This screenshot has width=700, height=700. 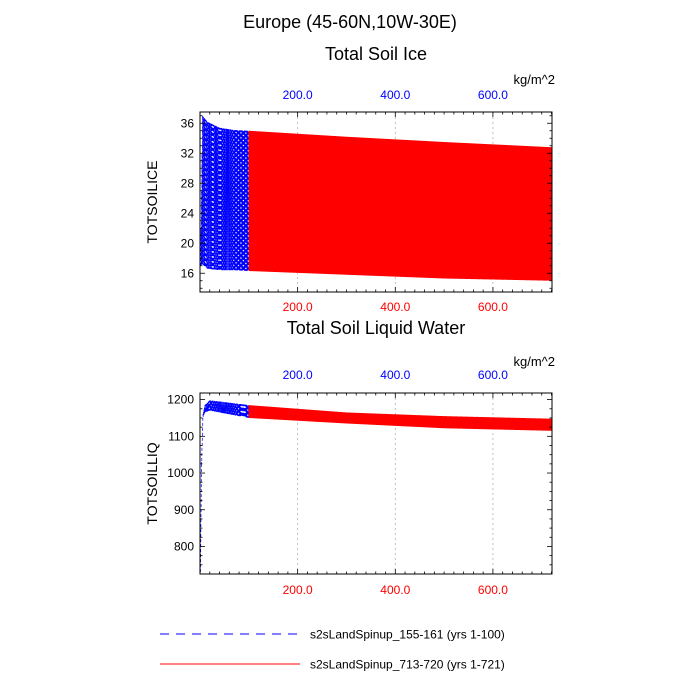 What do you see at coordinates (152, 202) in the screenshot?
I see `y-axis-label: TOTSOILICE` at bounding box center [152, 202].